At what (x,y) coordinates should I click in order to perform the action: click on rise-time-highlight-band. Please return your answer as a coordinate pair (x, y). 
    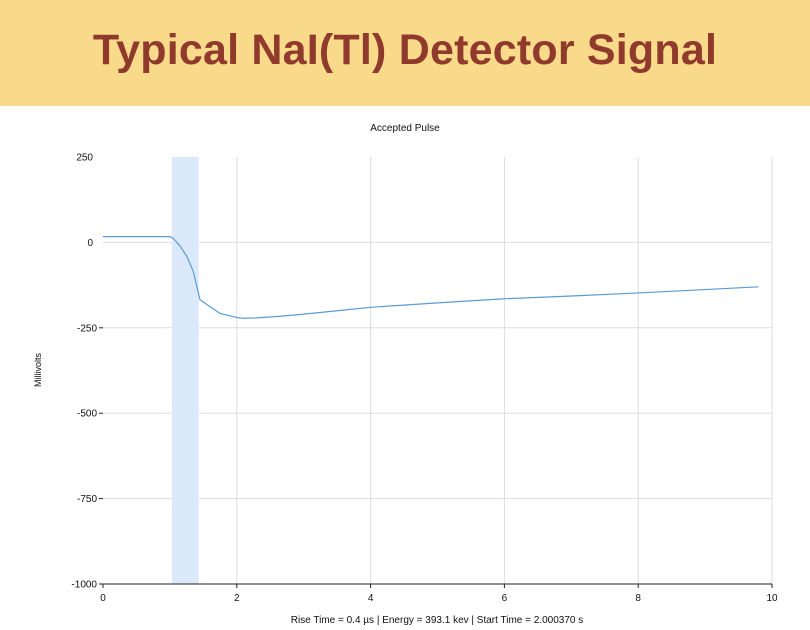
    Looking at the image, I should click on (185, 370).